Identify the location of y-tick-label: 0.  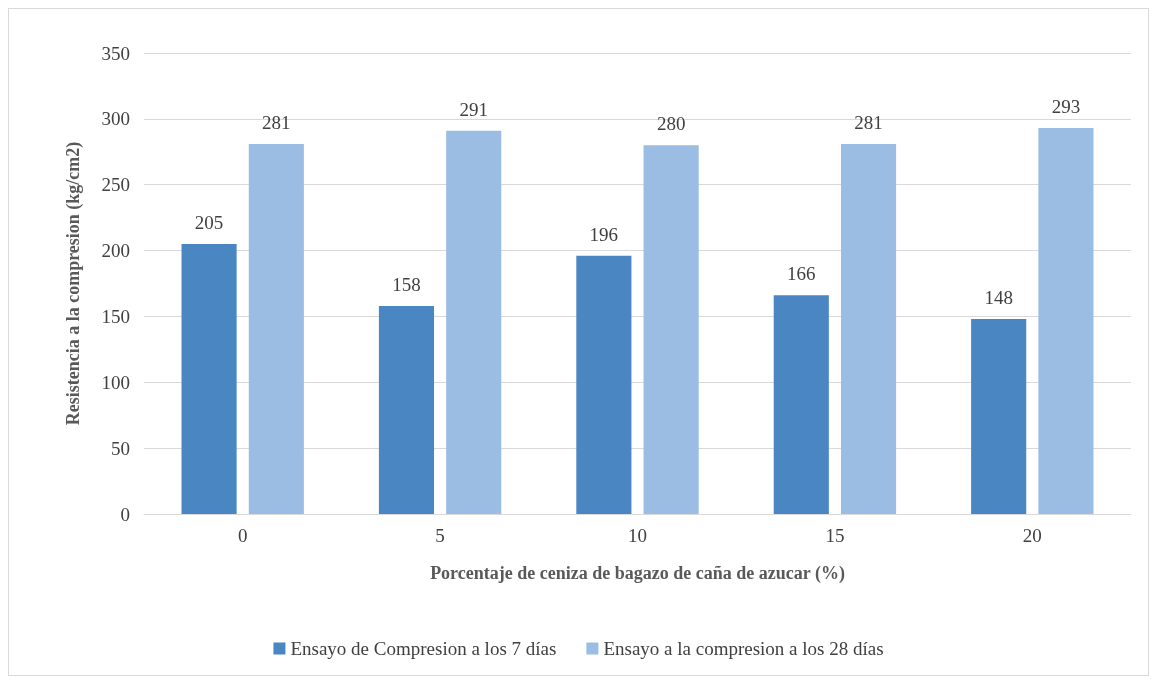
(125, 514).